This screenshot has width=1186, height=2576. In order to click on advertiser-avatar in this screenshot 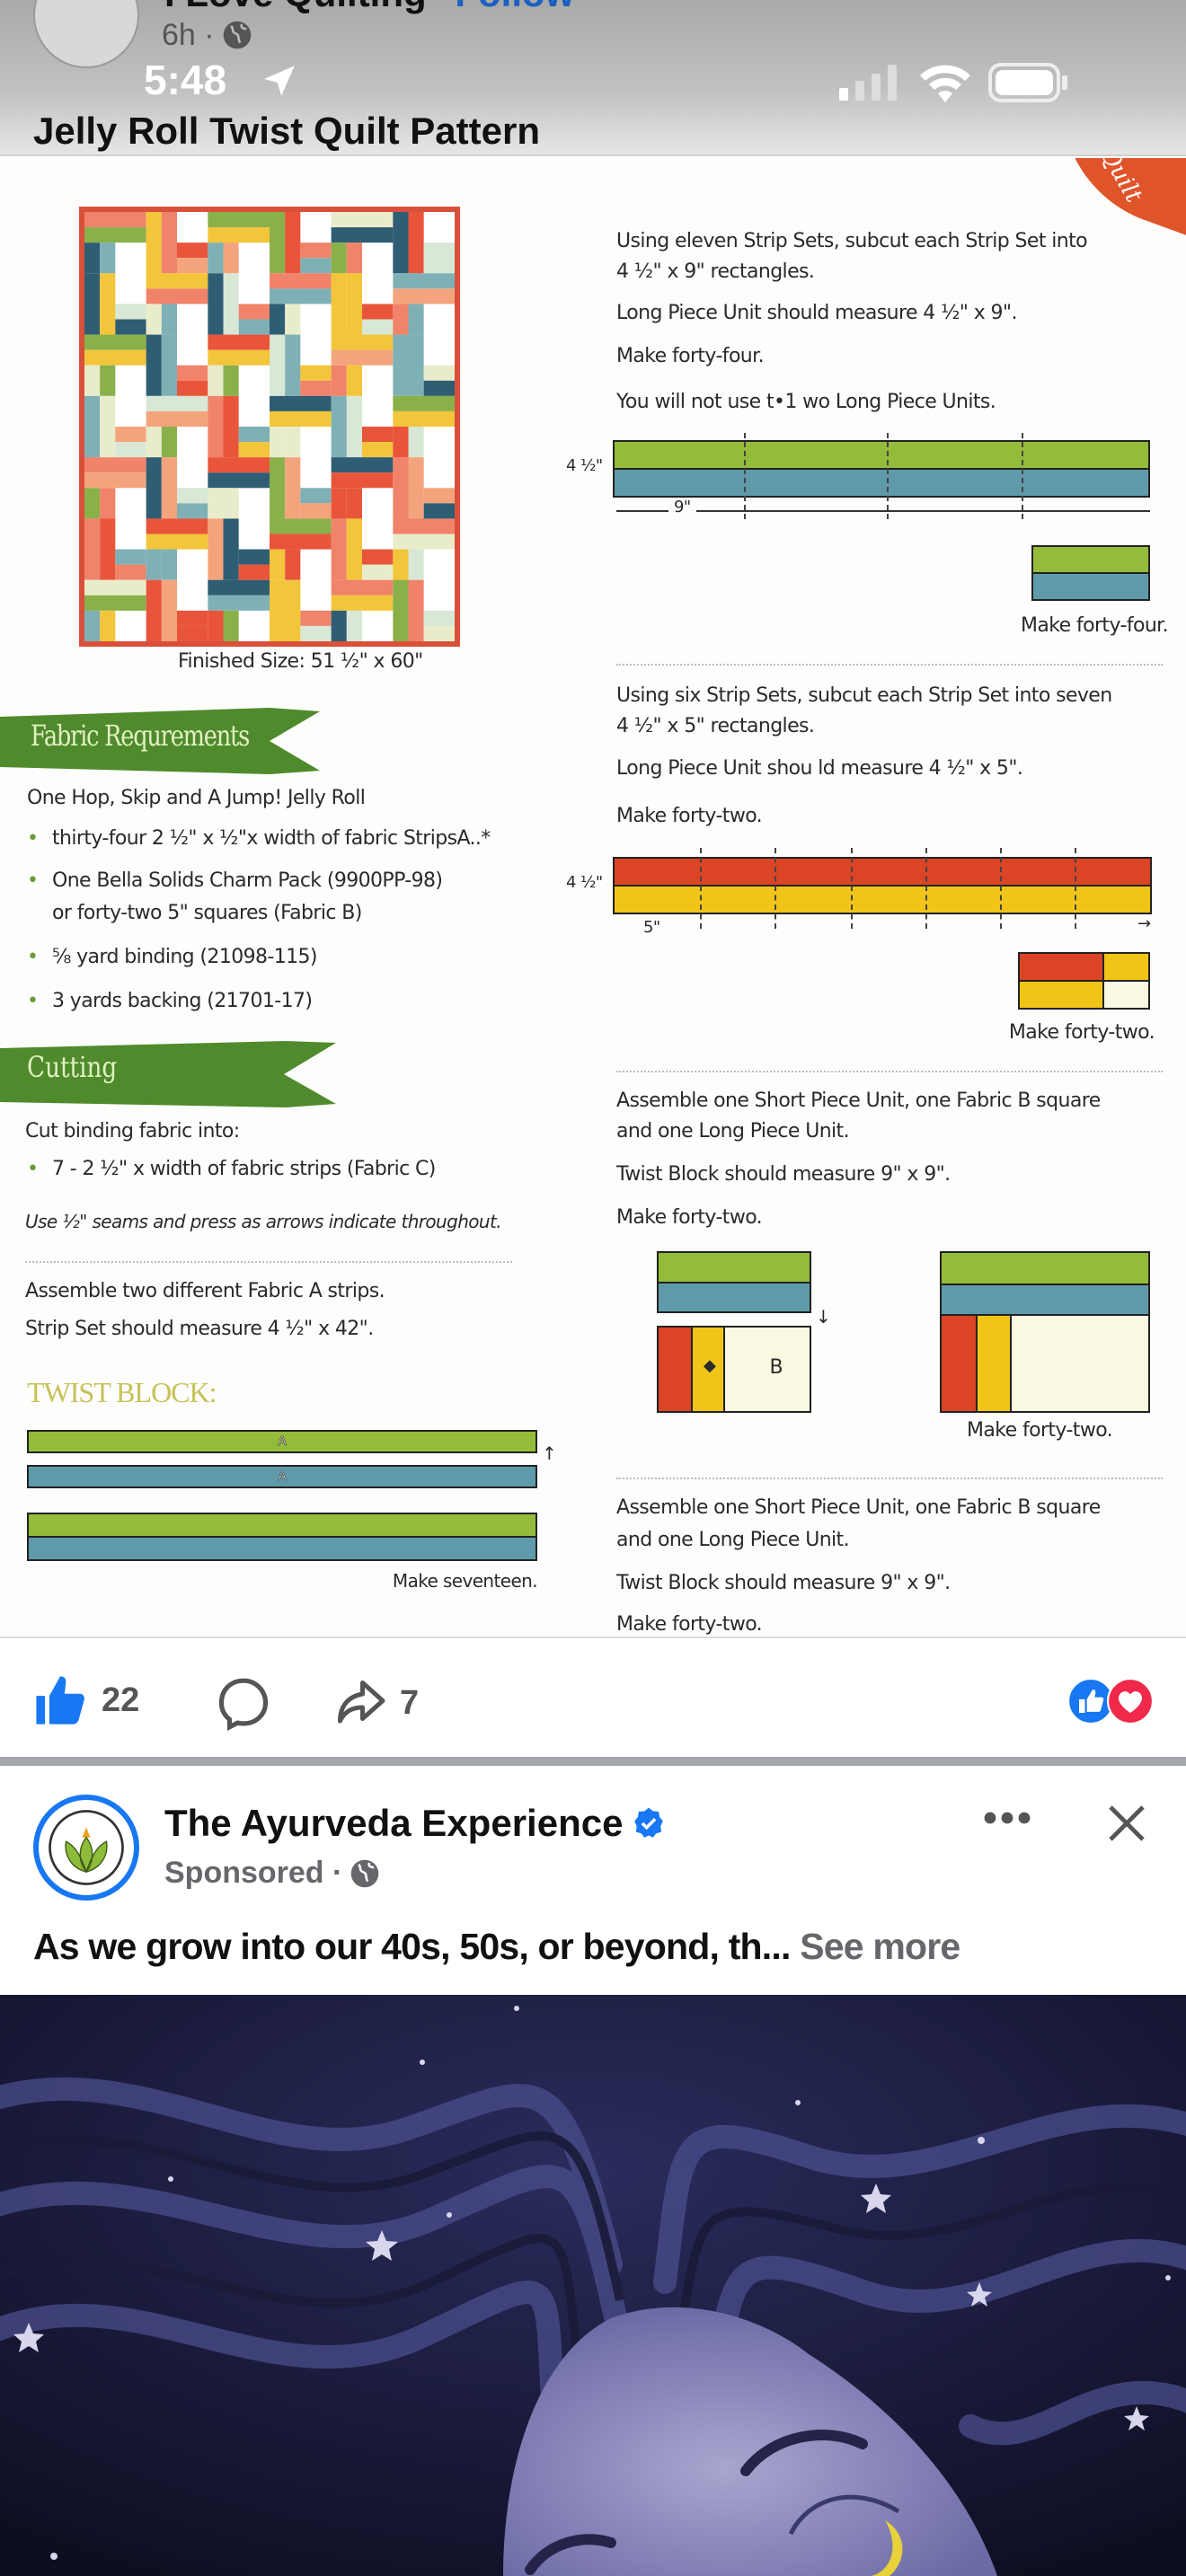, I will do `click(86, 1848)`.